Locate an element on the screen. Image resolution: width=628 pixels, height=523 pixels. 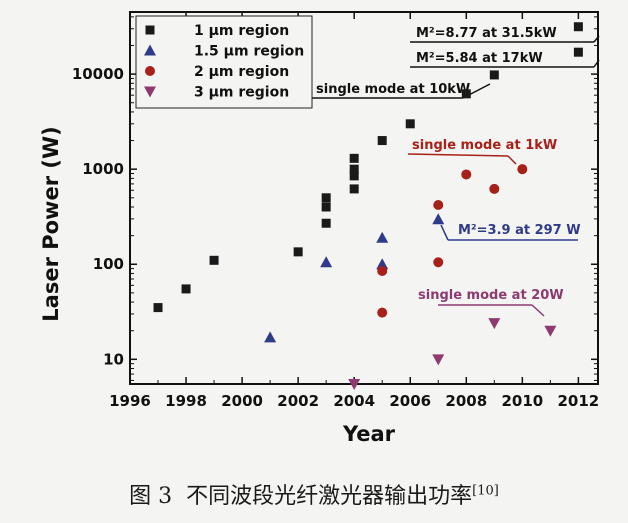
x-tick-label: 1998 is located at coordinates (186, 401).